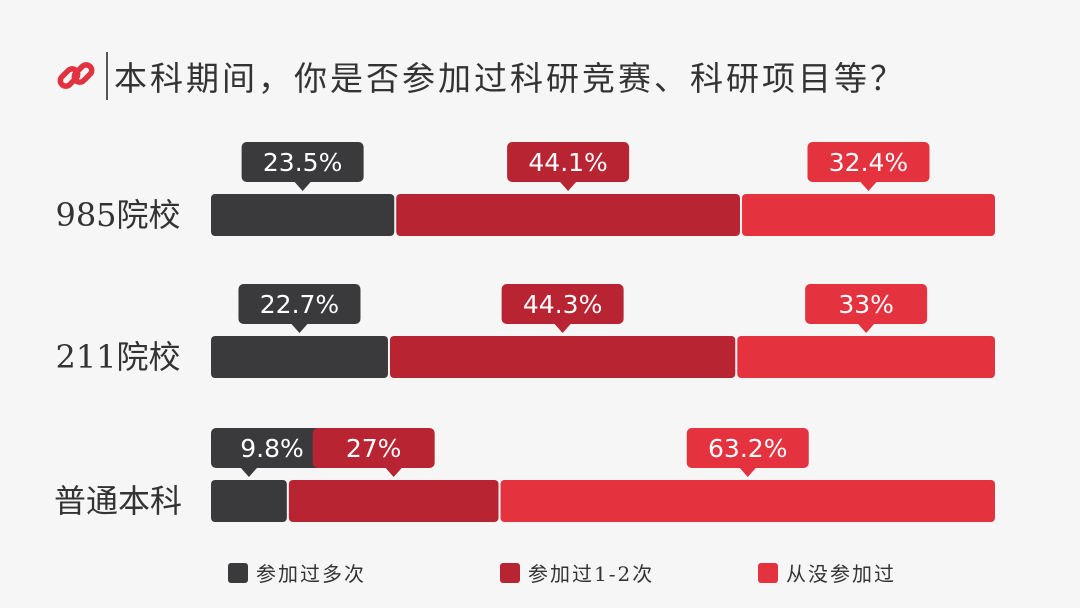 This screenshot has width=1080, height=608. I want to click on value-label-once-twice: 44.3%, so click(562, 304).